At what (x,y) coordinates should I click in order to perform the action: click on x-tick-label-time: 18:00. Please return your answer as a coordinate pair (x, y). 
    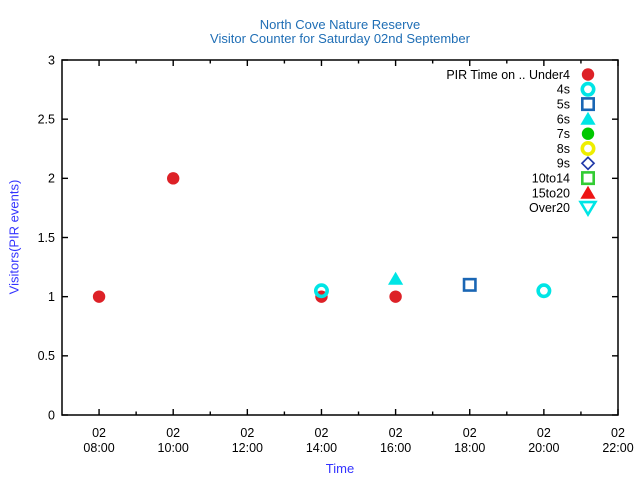
    Looking at the image, I should click on (469, 448).